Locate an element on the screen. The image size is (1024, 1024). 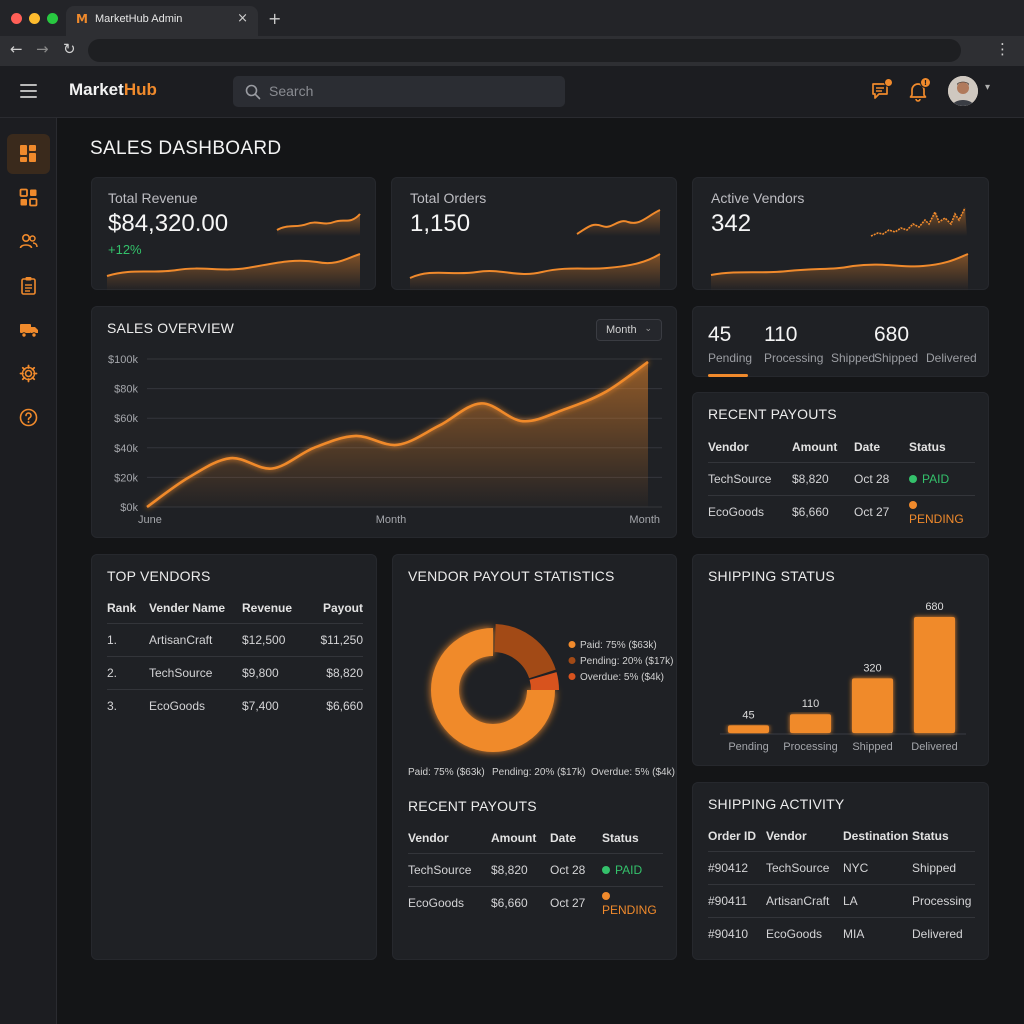
order-id-cell: #90410 is located at coordinates (737, 933).